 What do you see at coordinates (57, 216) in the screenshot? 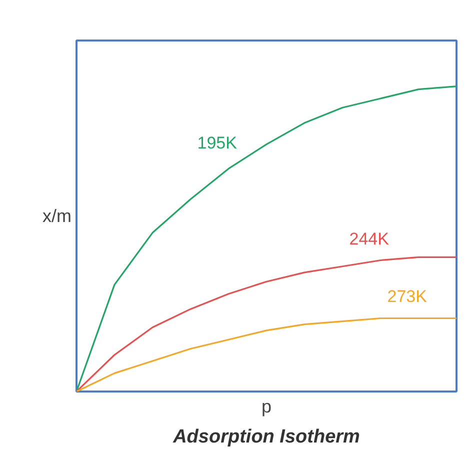
I see `y-axis-title: x/m` at bounding box center [57, 216].